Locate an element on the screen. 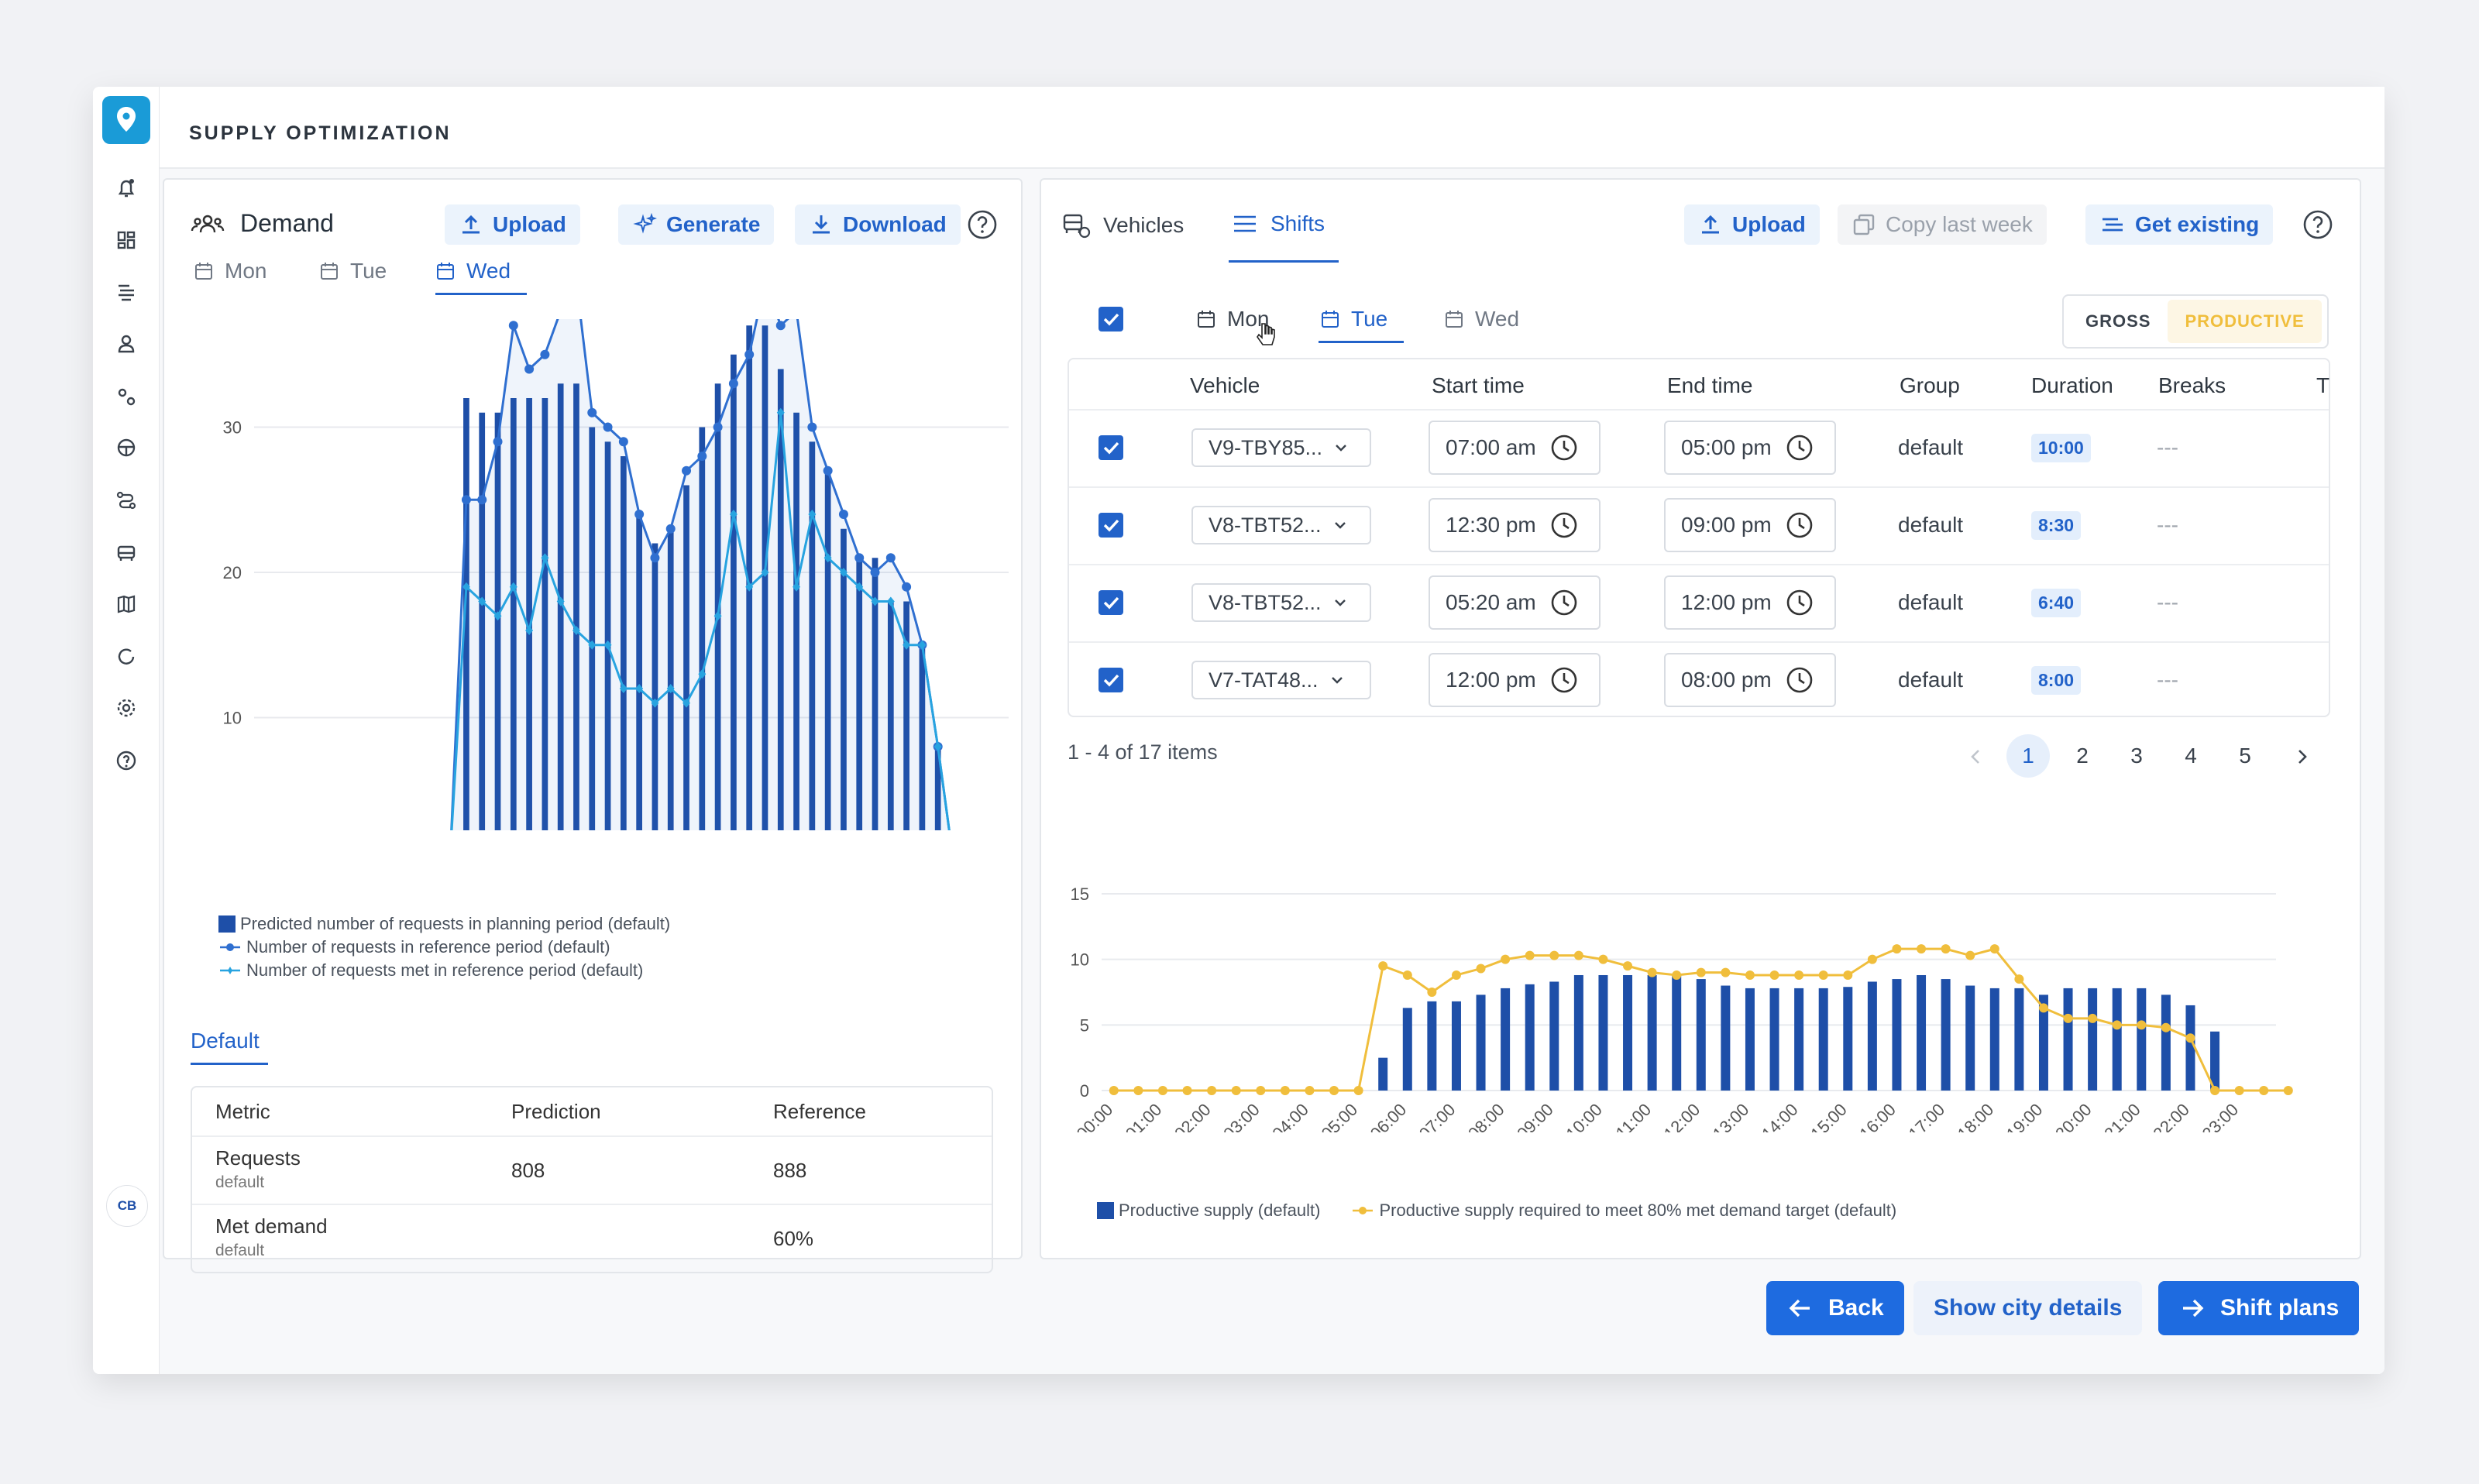  vehicle-icon is located at coordinates (126, 553).